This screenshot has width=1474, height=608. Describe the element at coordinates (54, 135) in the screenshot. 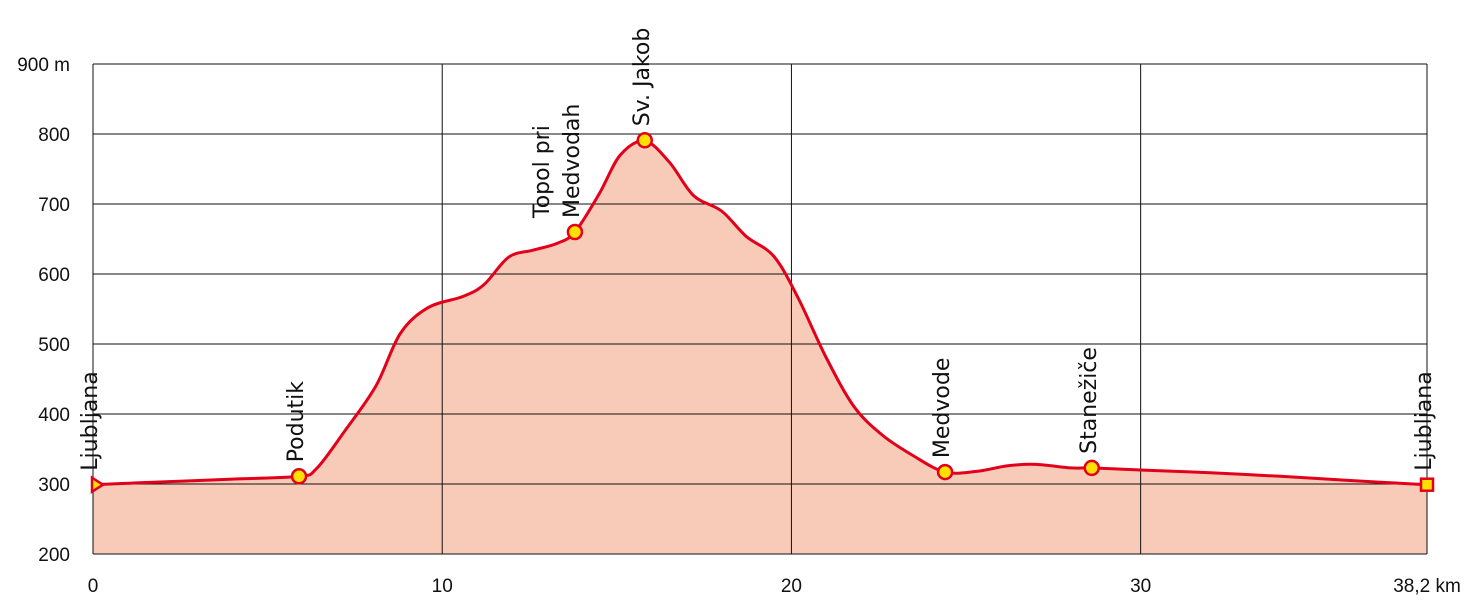

I see `y-tick-label: 800` at that location.